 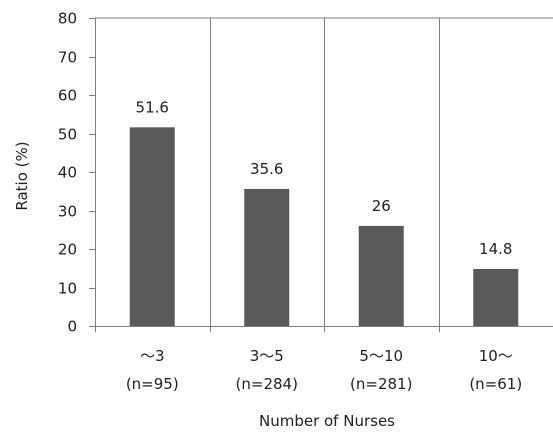 I want to click on data-label: 35.6, so click(x=266, y=169).